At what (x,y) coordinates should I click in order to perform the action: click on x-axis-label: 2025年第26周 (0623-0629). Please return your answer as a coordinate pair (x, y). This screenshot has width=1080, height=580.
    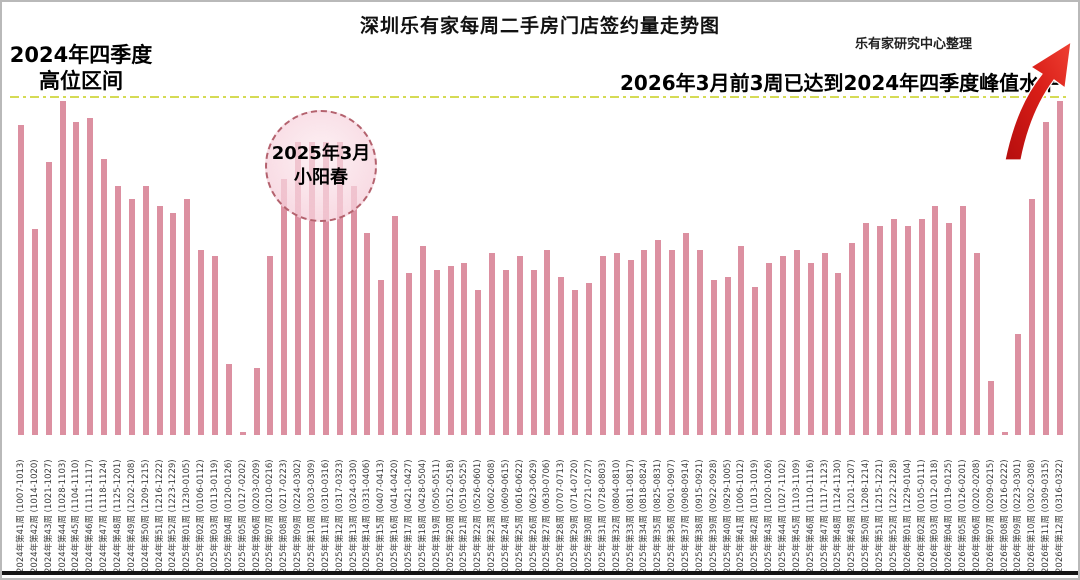
    Looking at the image, I should click on (533, 516).